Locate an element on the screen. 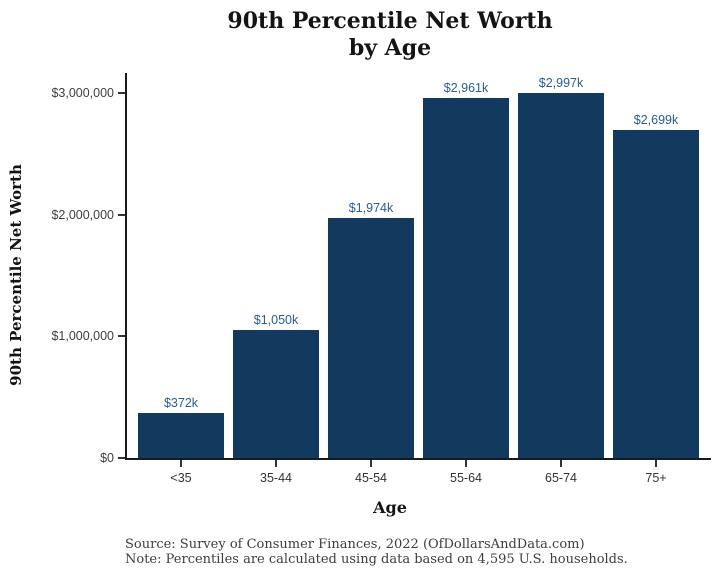 The image size is (720, 576). bar-value-label: $1,974k is located at coordinates (371, 207).